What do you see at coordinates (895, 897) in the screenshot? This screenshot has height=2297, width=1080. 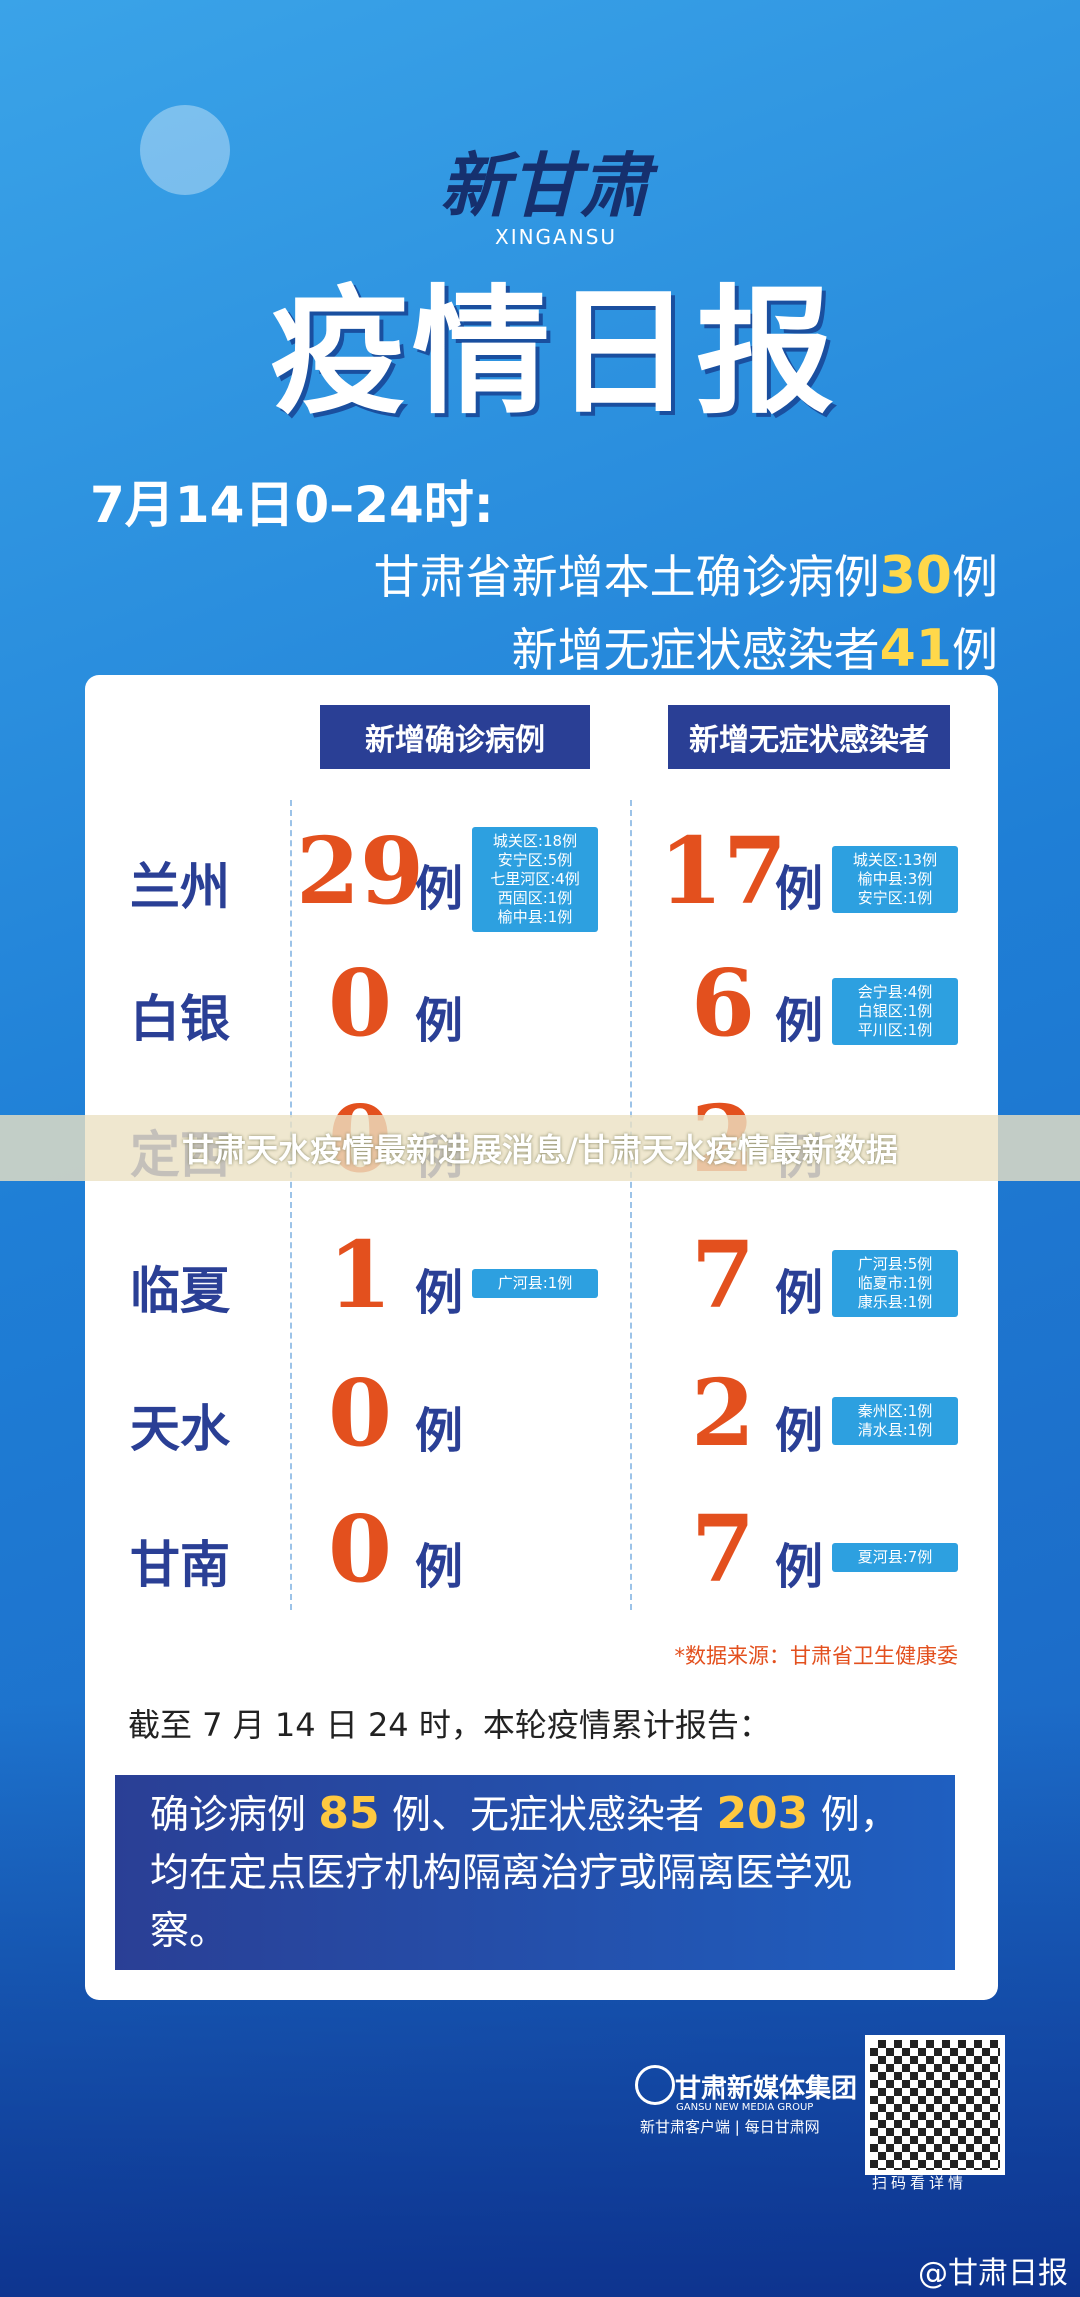 I see `detail-line: 安宁区:1例` at bounding box center [895, 897].